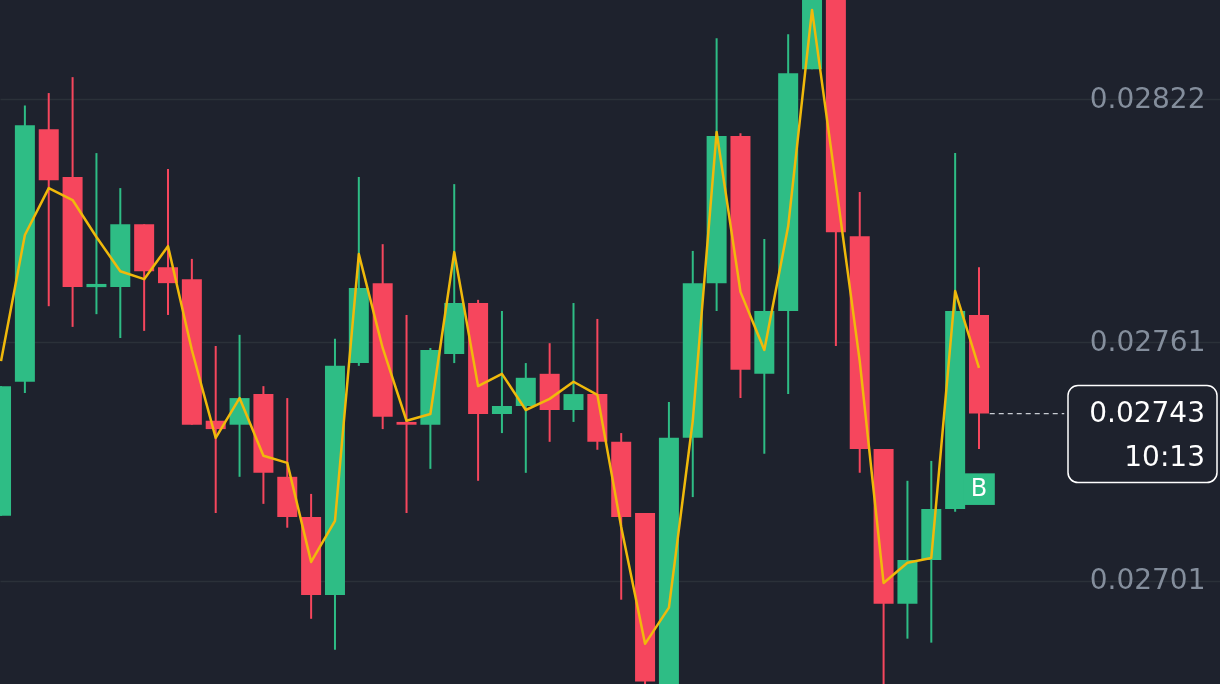  What do you see at coordinates (1147, 341) in the screenshot?
I see `y-tick-label: 0.02761` at bounding box center [1147, 341].